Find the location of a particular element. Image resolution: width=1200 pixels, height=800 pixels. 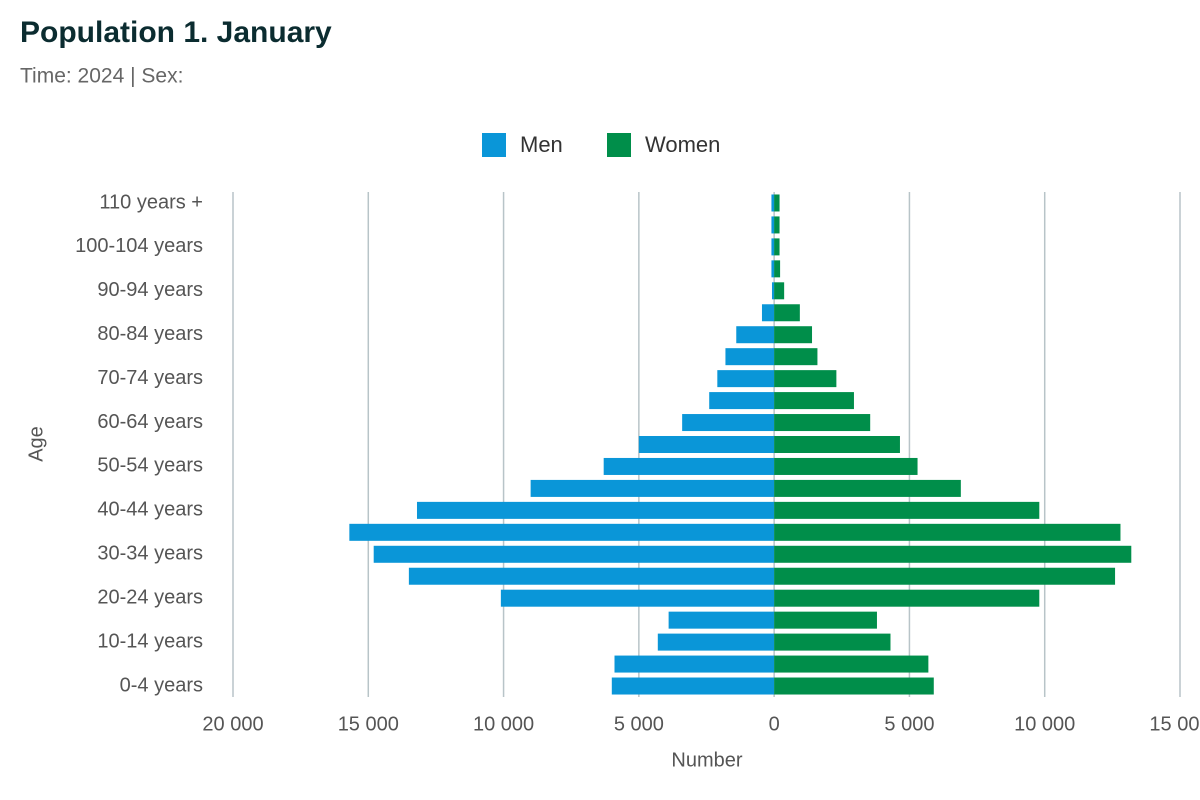

y-tick-label: 40-44 years is located at coordinates (150, 510).